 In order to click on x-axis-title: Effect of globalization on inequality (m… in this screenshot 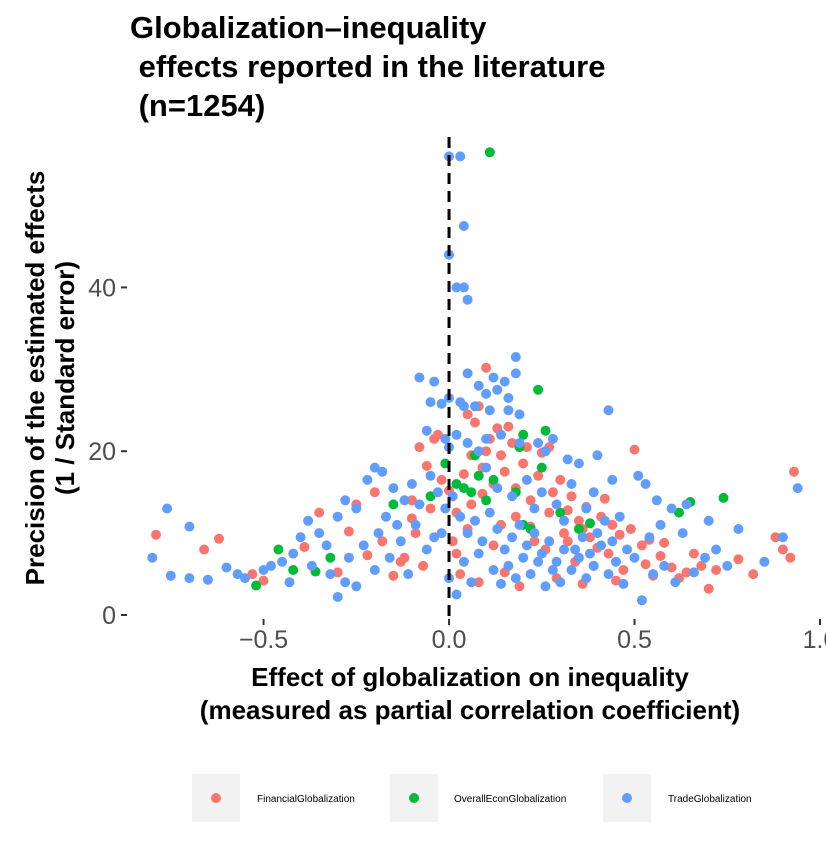, I will do `click(470, 693)`.